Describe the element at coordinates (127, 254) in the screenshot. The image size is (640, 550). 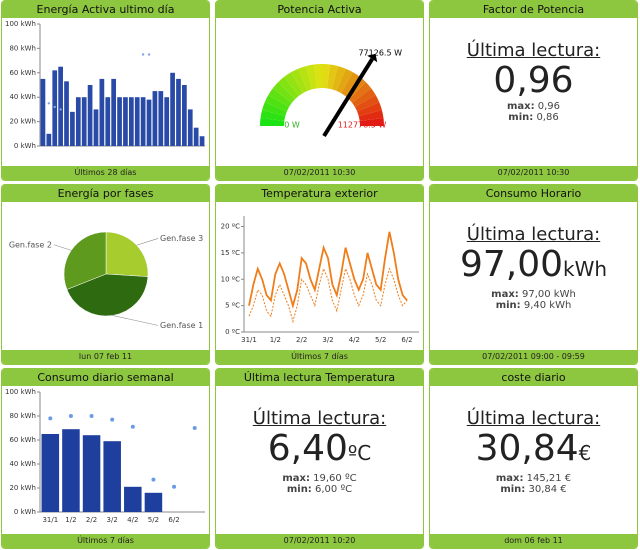
I see `pie-slice` at that location.